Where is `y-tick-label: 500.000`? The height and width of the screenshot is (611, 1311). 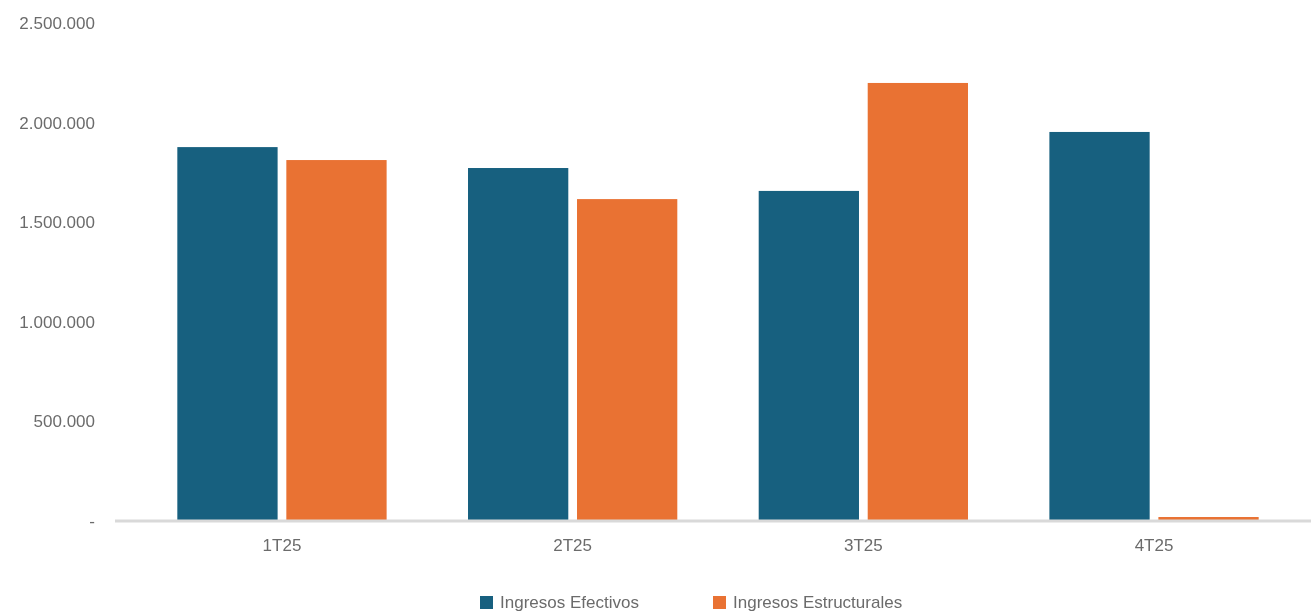 y-tick-label: 500.000 is located at coordinates (64, 422).